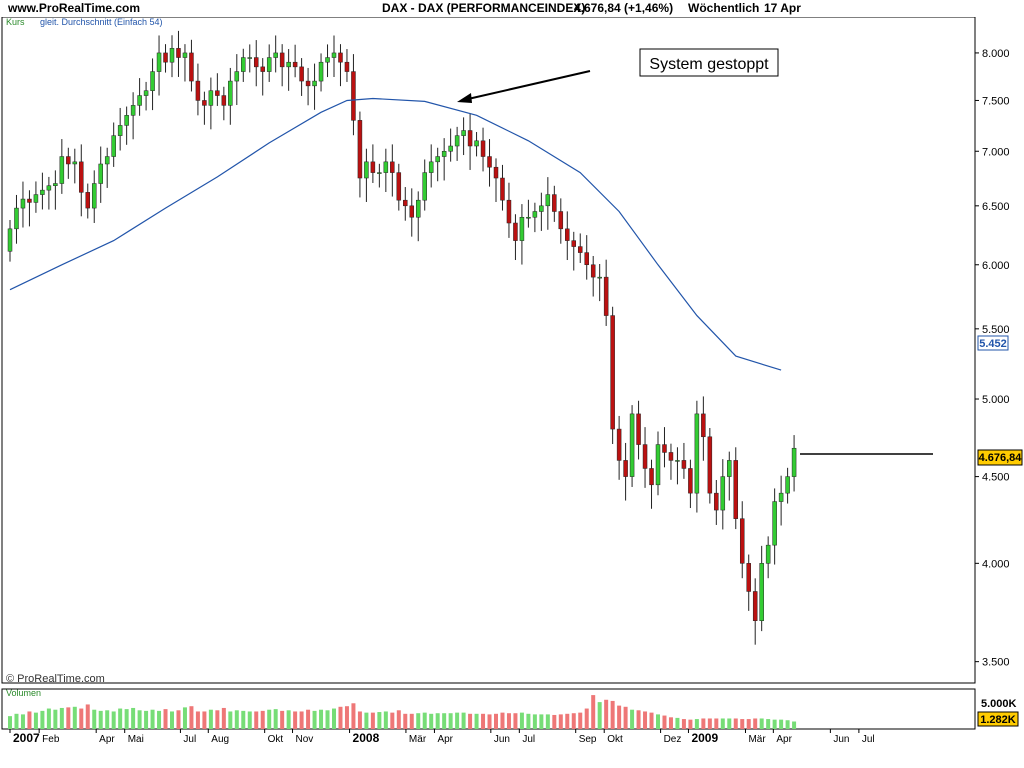 This screenshot has width=1024, height=768. I want to click on instrument-name: DAX - DAX (PERFORMANCEINDEX), so click(484, 8).